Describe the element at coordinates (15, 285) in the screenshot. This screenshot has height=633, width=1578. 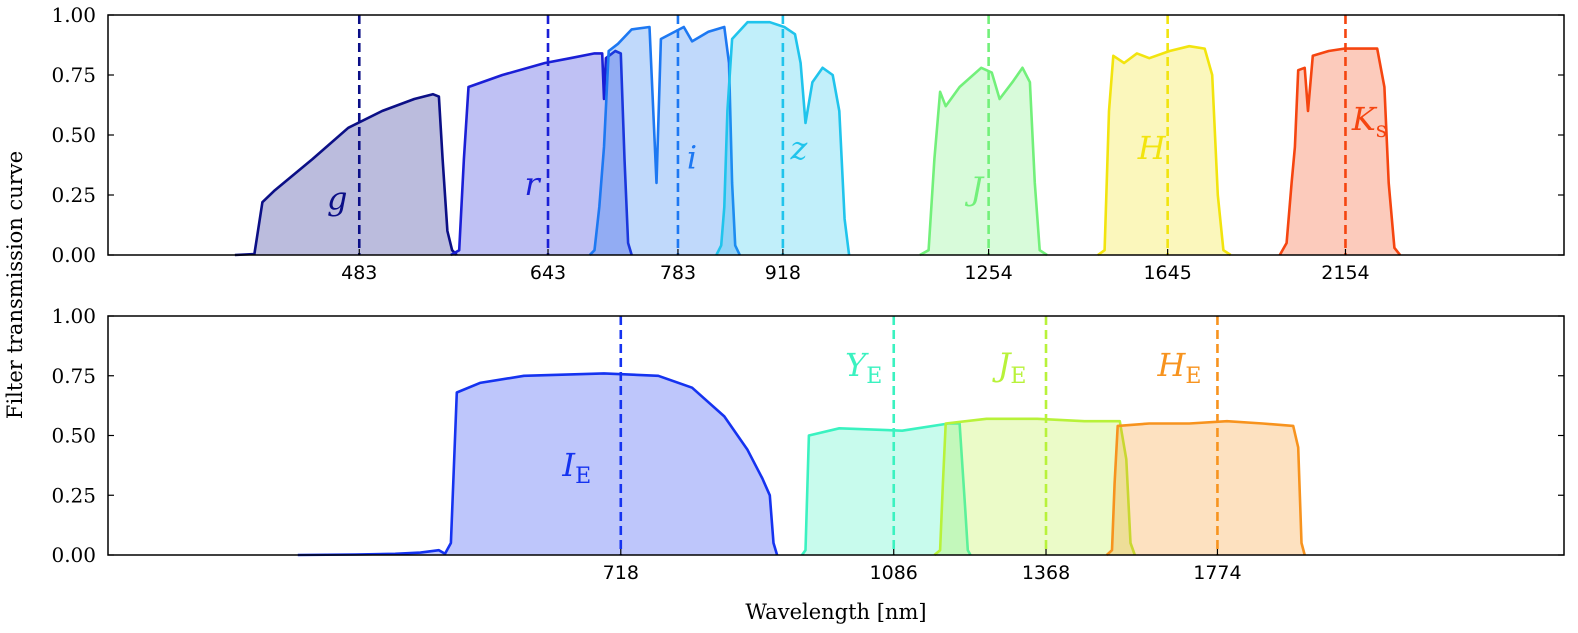
I see `y-axis-label: Filter transmission curve` at that location.